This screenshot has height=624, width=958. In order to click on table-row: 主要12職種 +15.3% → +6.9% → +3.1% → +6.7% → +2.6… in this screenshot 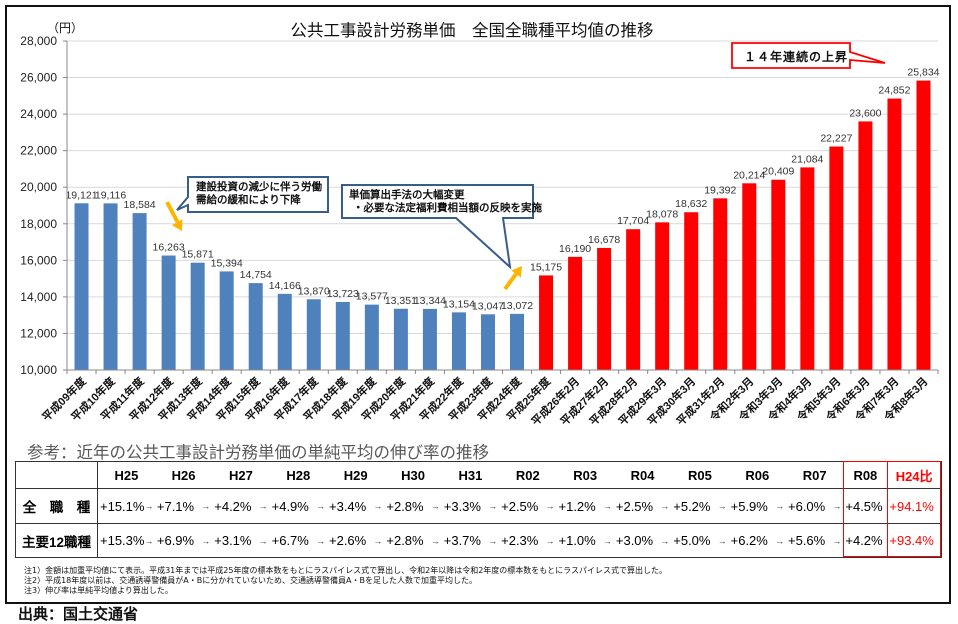, I will do `click(478, 540)`.